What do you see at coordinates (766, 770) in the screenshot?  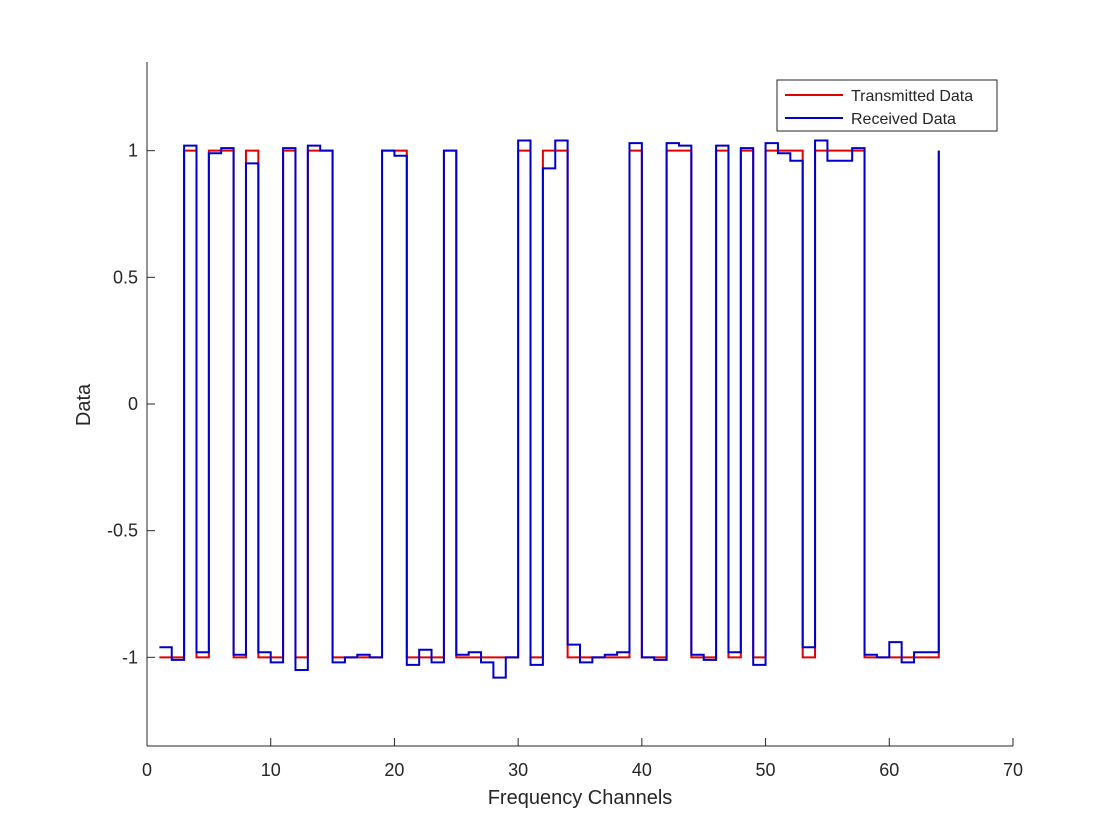 I see `x-tick-label: 50` at bounding box center [766, 770].